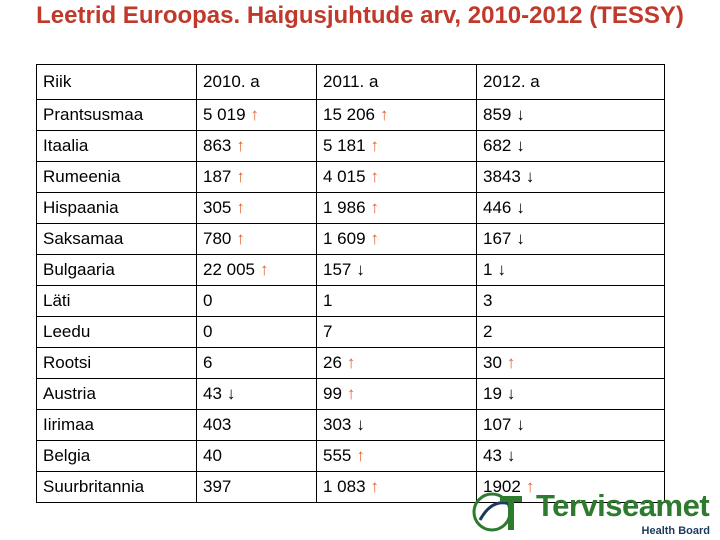  I want to click on cases-cell: 22 005 ↑, so click(256, 270).